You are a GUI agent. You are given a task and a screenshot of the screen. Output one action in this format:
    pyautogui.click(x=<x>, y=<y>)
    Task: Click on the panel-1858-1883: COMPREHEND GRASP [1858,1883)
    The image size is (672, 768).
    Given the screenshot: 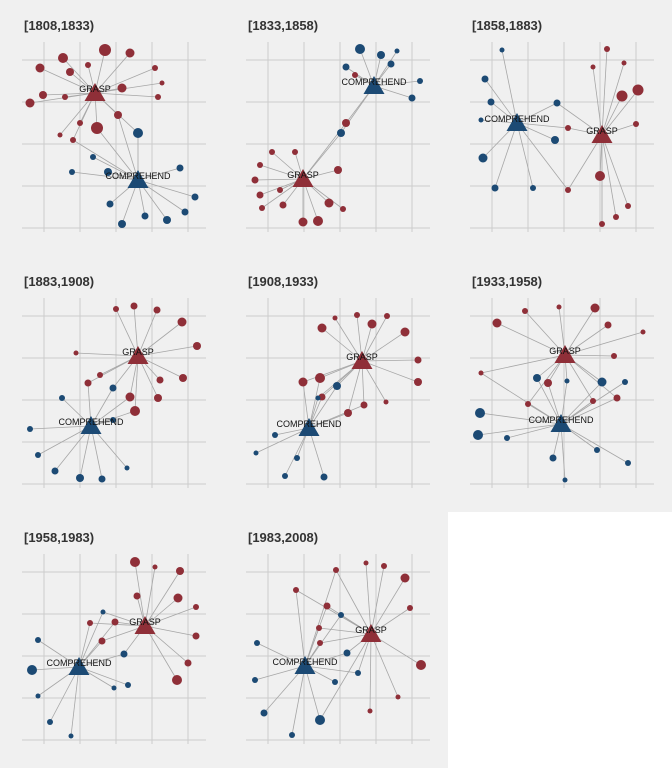 What is the action you would take?
    pyautogui.click(x=560, y=128)
    